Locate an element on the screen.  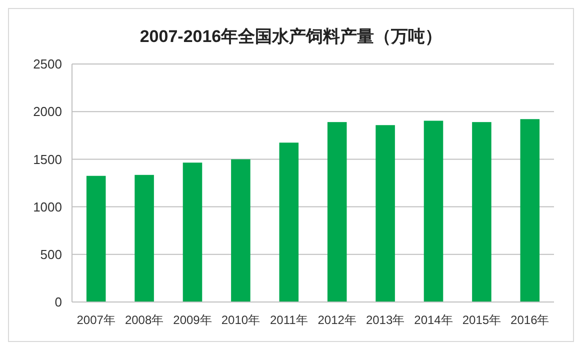
x-tick-label: 2014年 is located at coordinates (433, 320).